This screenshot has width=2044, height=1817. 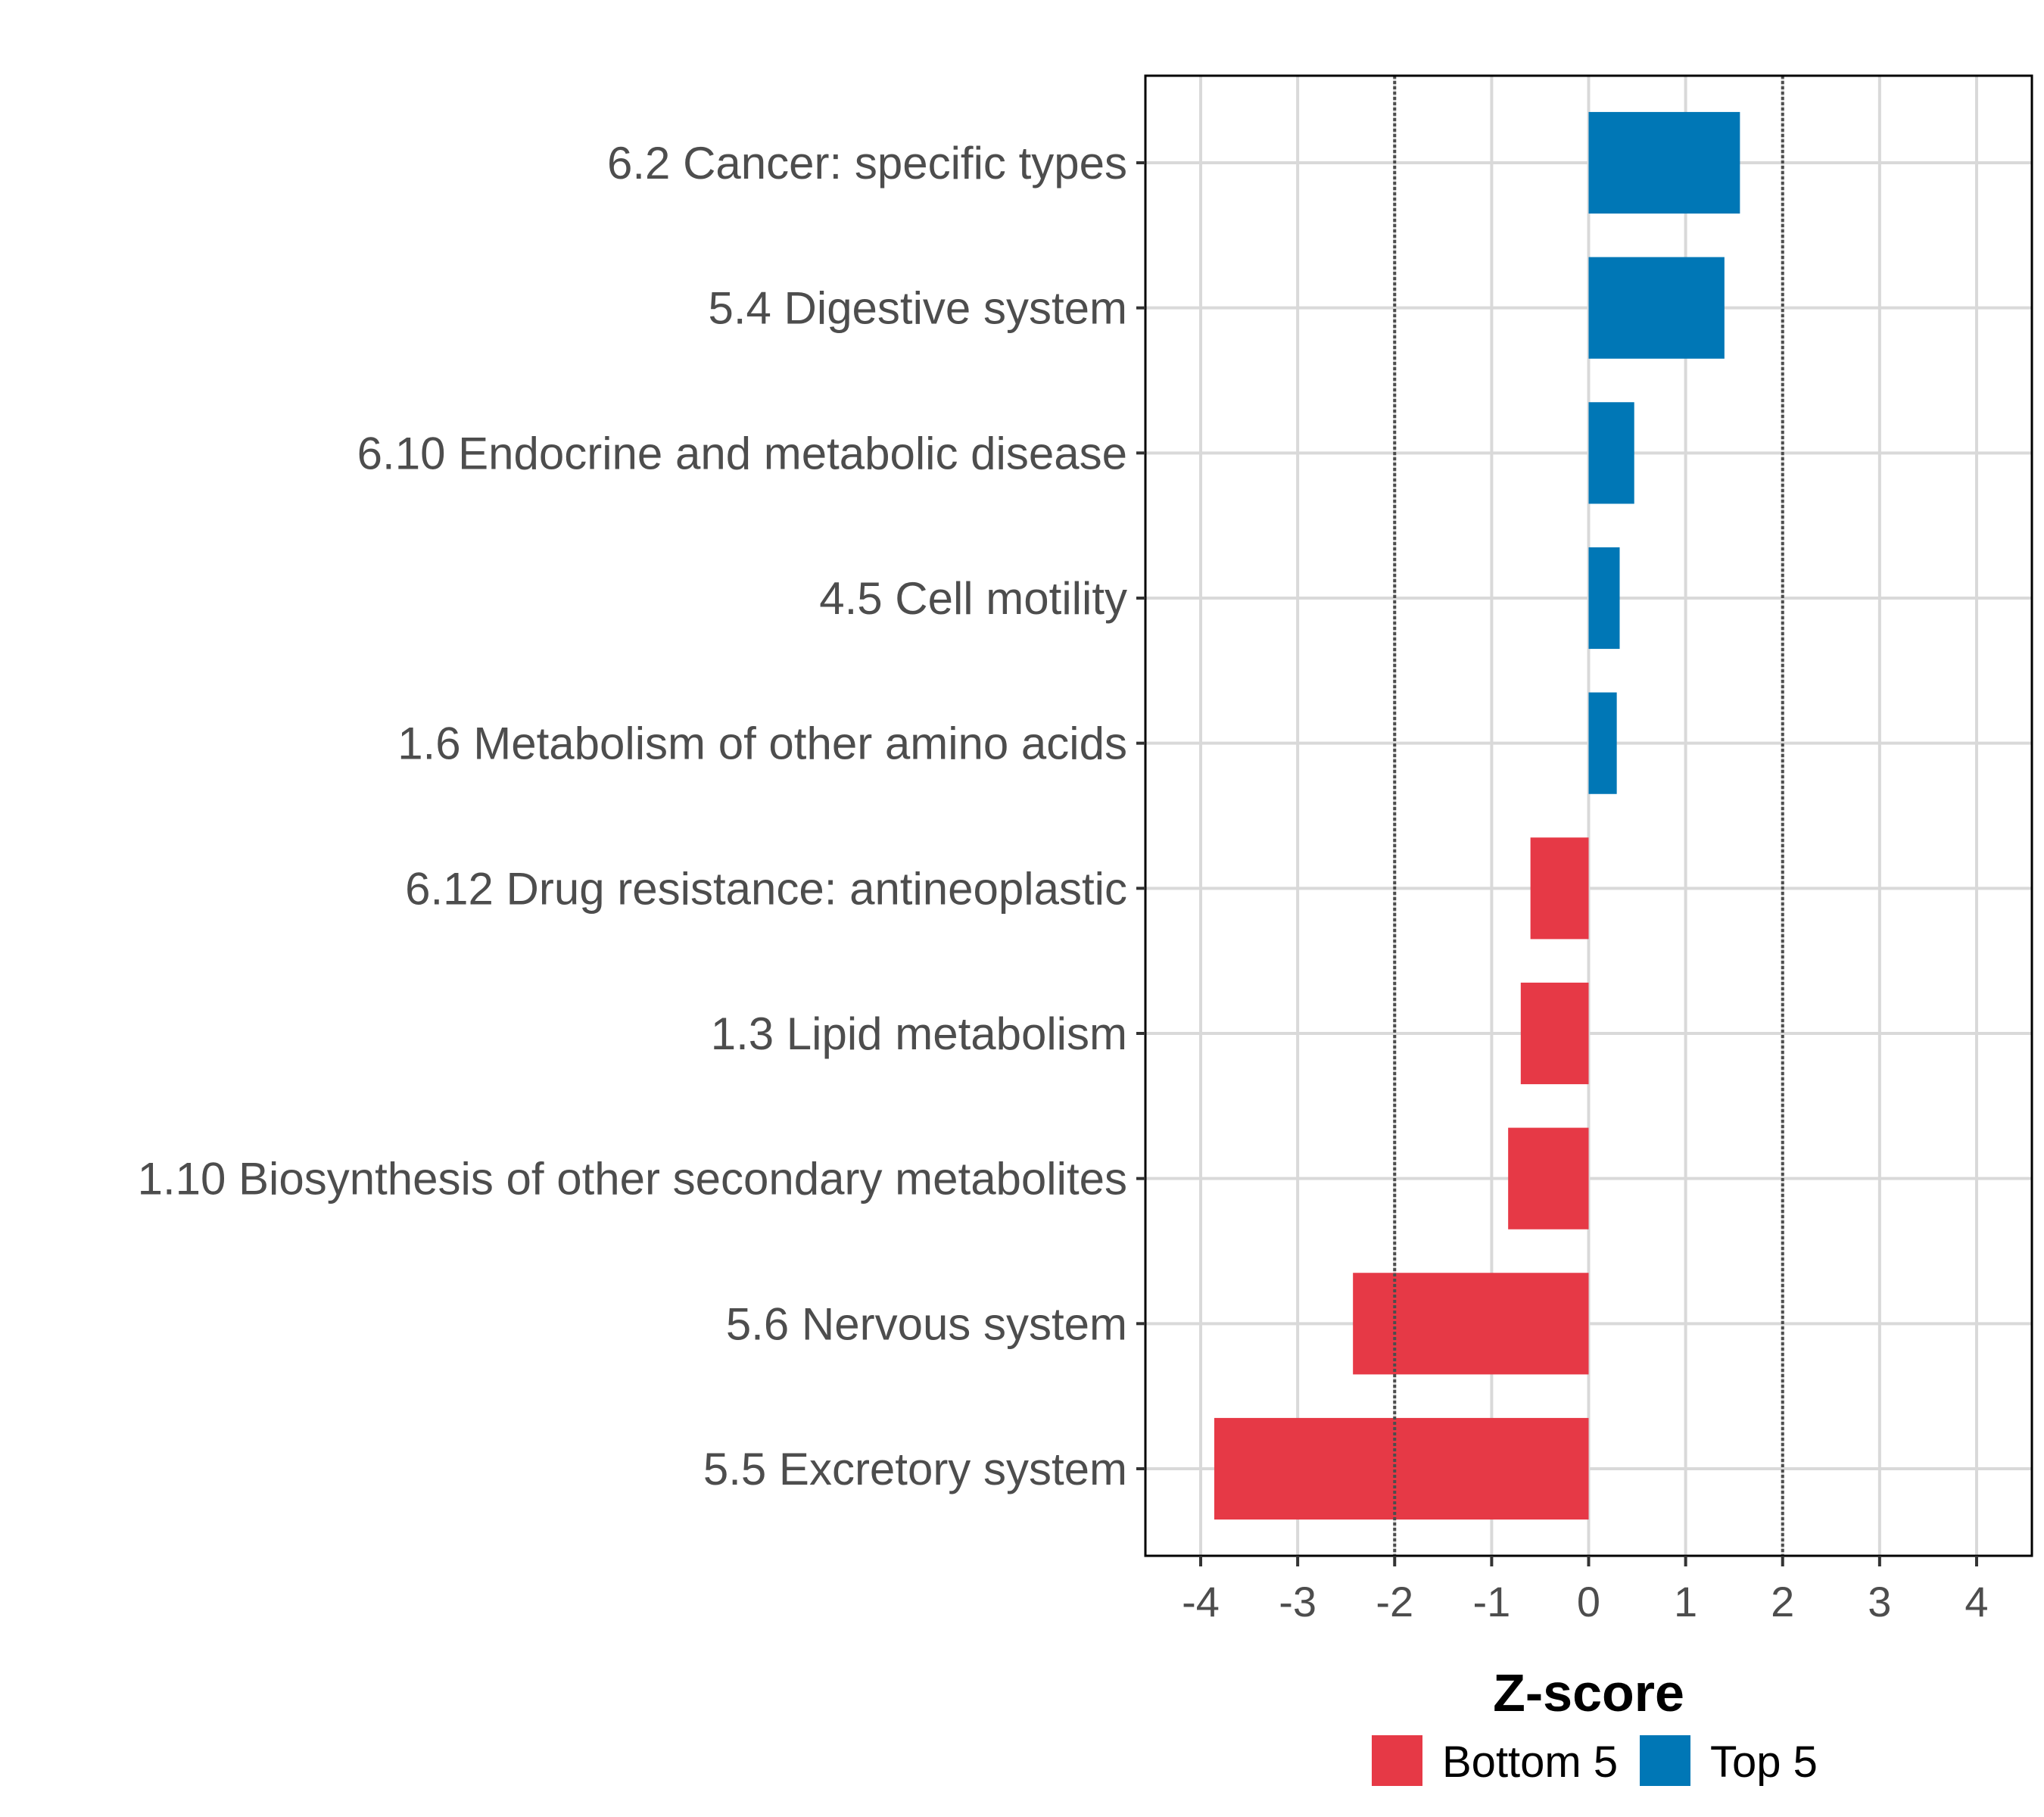 What do you see at coordinates (1397, 1760) in the screenshot?
I see `legend-swatch-bottom` at bounding box center [1397, 1760].